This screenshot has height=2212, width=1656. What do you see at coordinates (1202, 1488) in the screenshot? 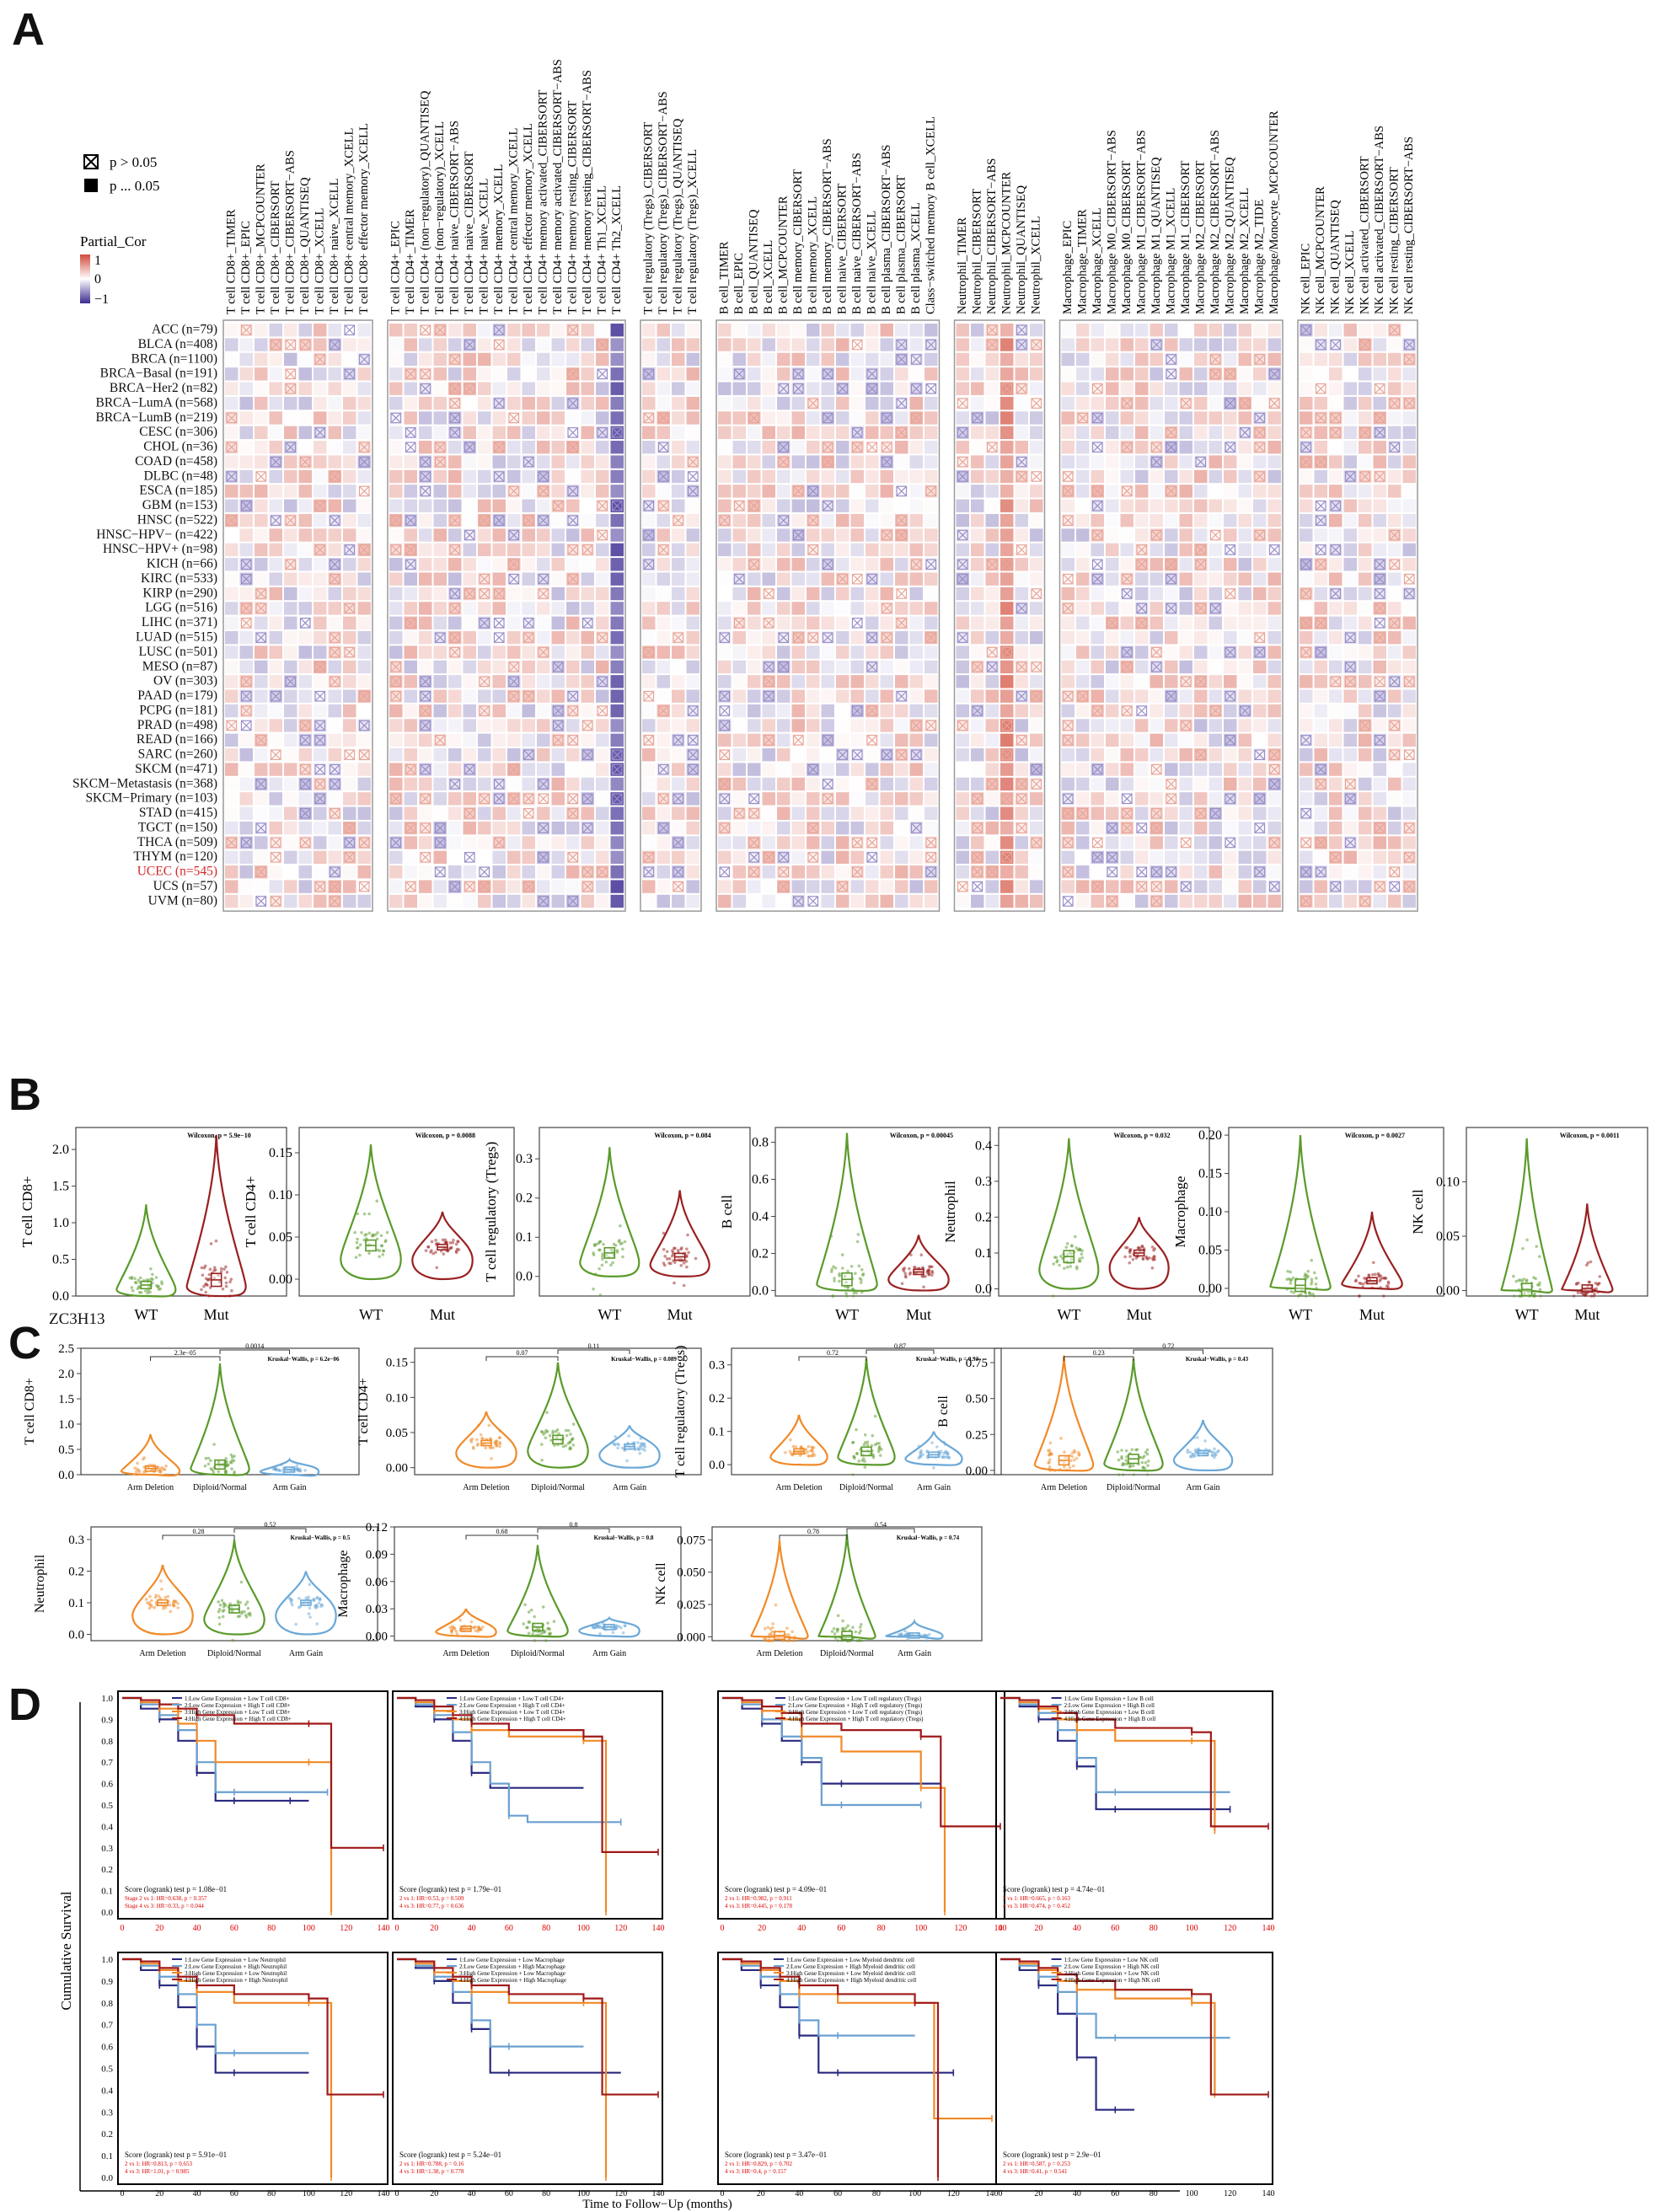
I see `category-label: Arm Gain` at bounding box center [1202, 1488].